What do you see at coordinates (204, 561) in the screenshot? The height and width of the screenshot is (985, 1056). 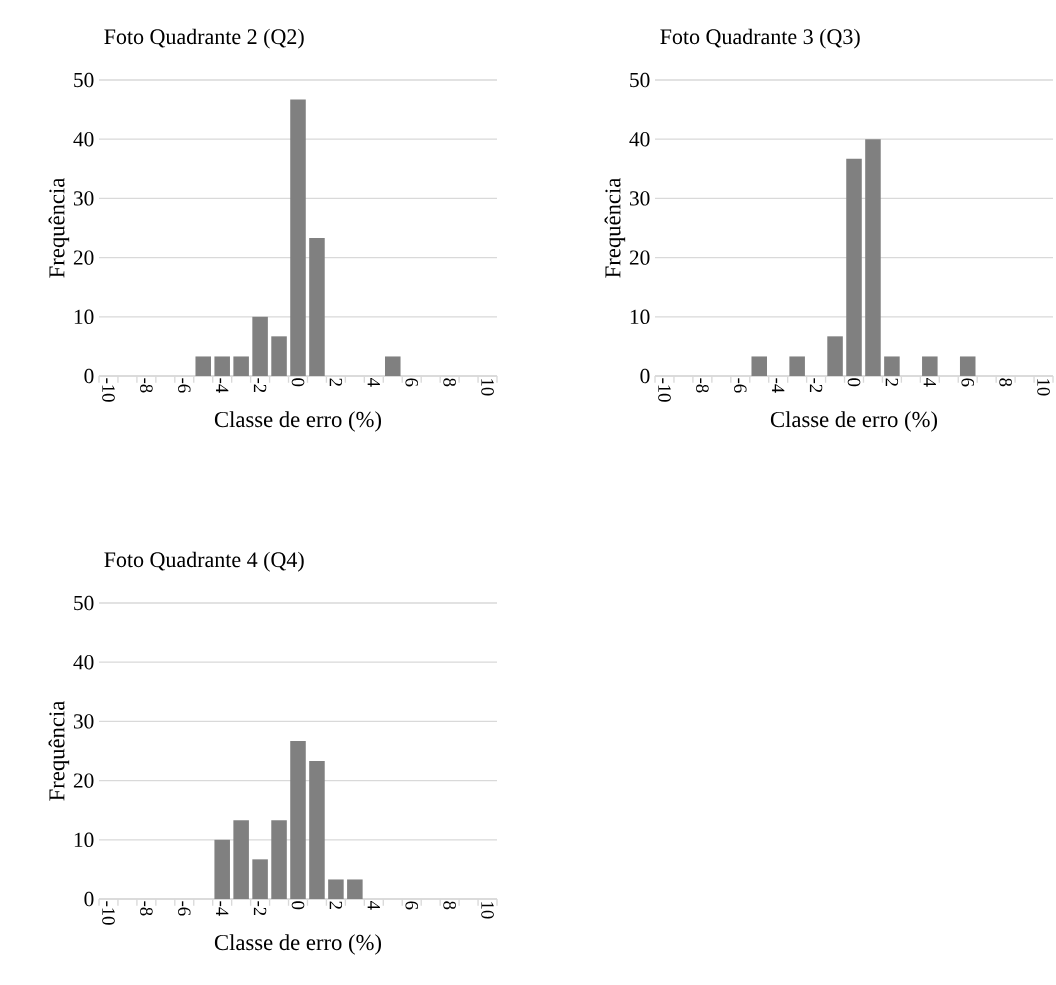 I see `chart-title: Foto Quadrante 4 (Q4)` at bounding box center [204, 561].